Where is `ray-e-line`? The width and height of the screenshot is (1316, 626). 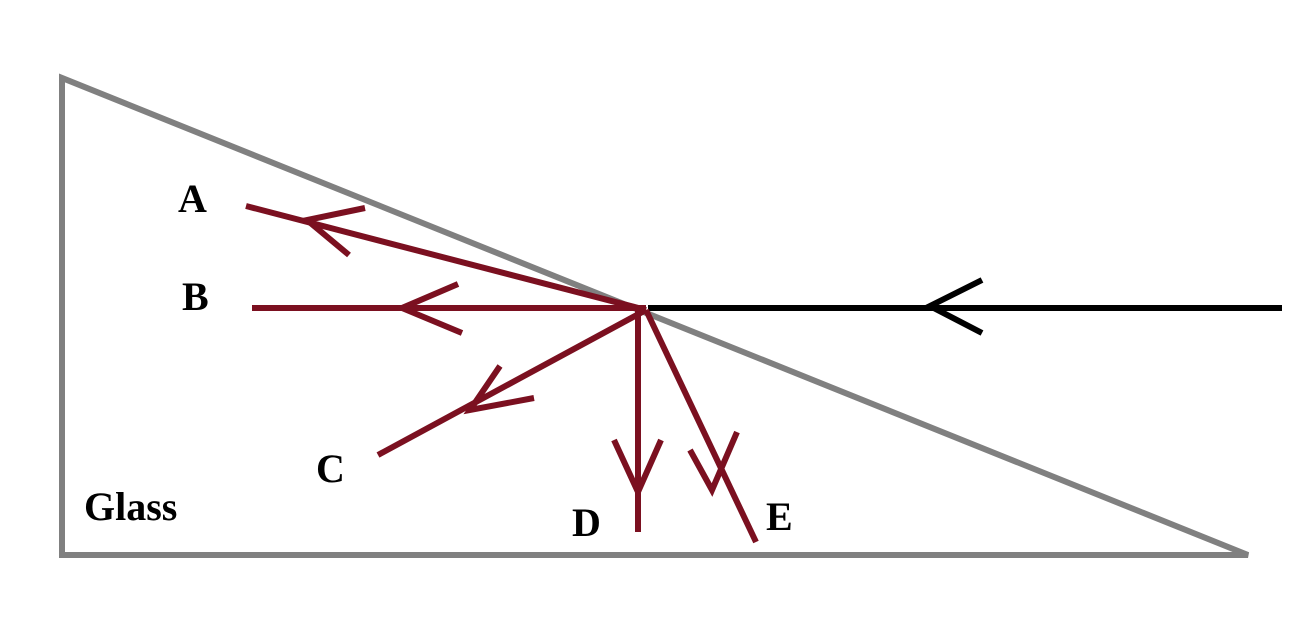 ray-e-line is located at coordinates (701, 426).